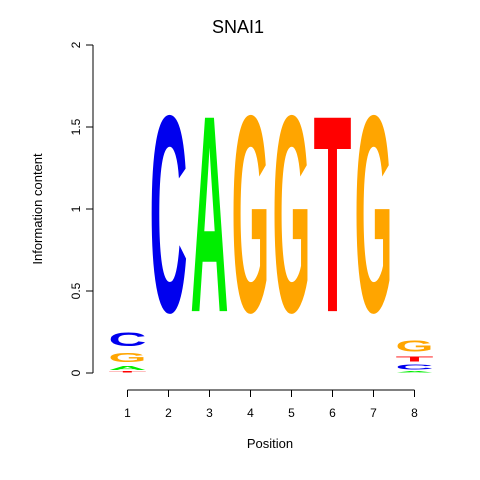 Image resolution: width=480 pixels, height=480 pixels. Describe the element at coordinates (238, 27) in the screenshot. I see `chart-title: SNAI1` at that location.